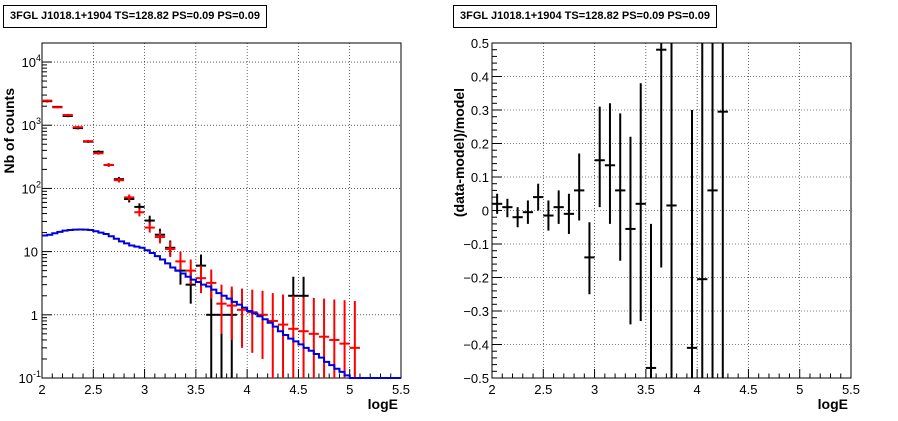  What do you see at coordinates (31, 61) in the screenshot?
I see `y-tick-label: 10⁴` at bounding box center [31, 61].